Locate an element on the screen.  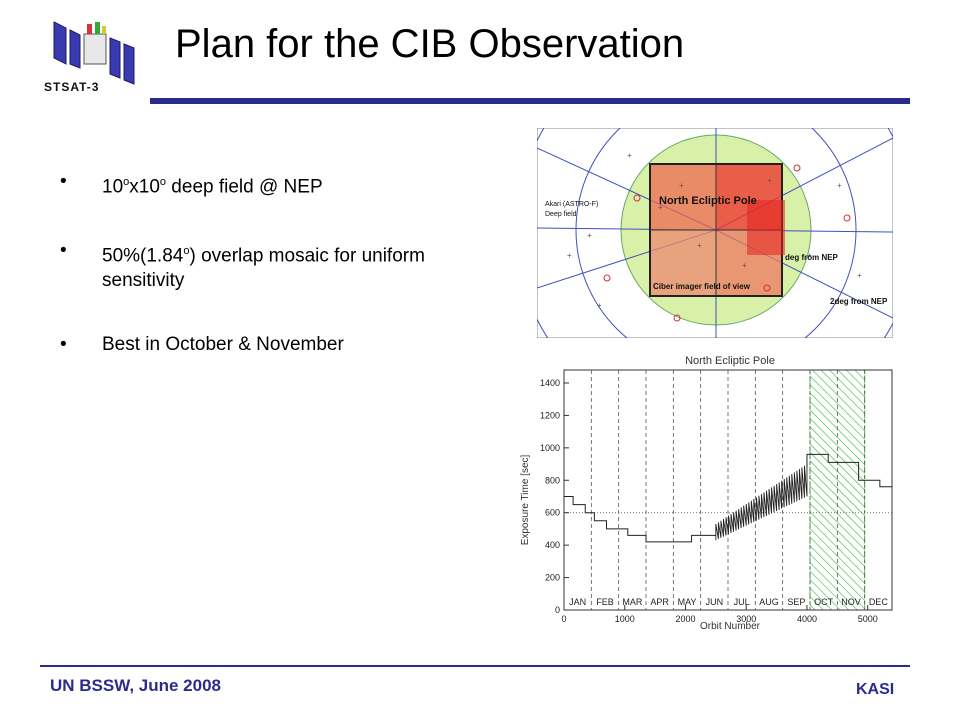
footer-org: KASI is located at coordinates (875, 689).